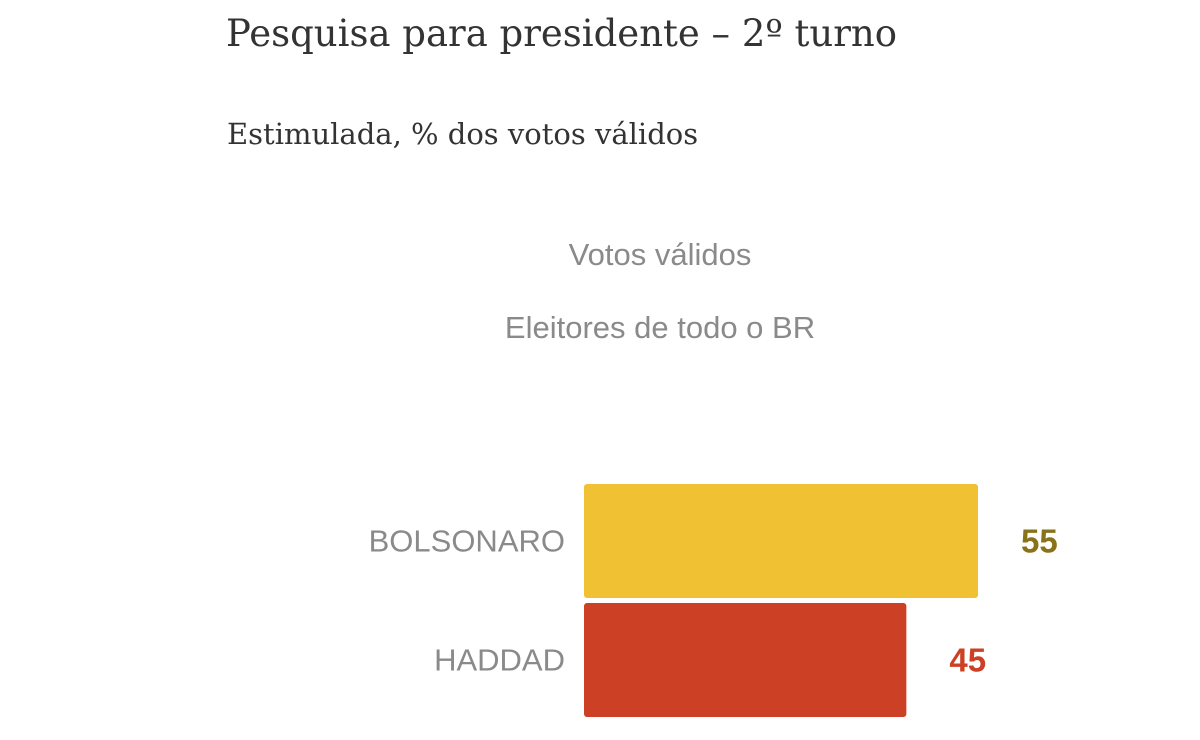 This screenshot has height=740, width=1200. What do you see at coordinates (660, 254) in the screenshot?
I see `valid-votes-toggle: Votos válidos` at bounding box center [660, 254].